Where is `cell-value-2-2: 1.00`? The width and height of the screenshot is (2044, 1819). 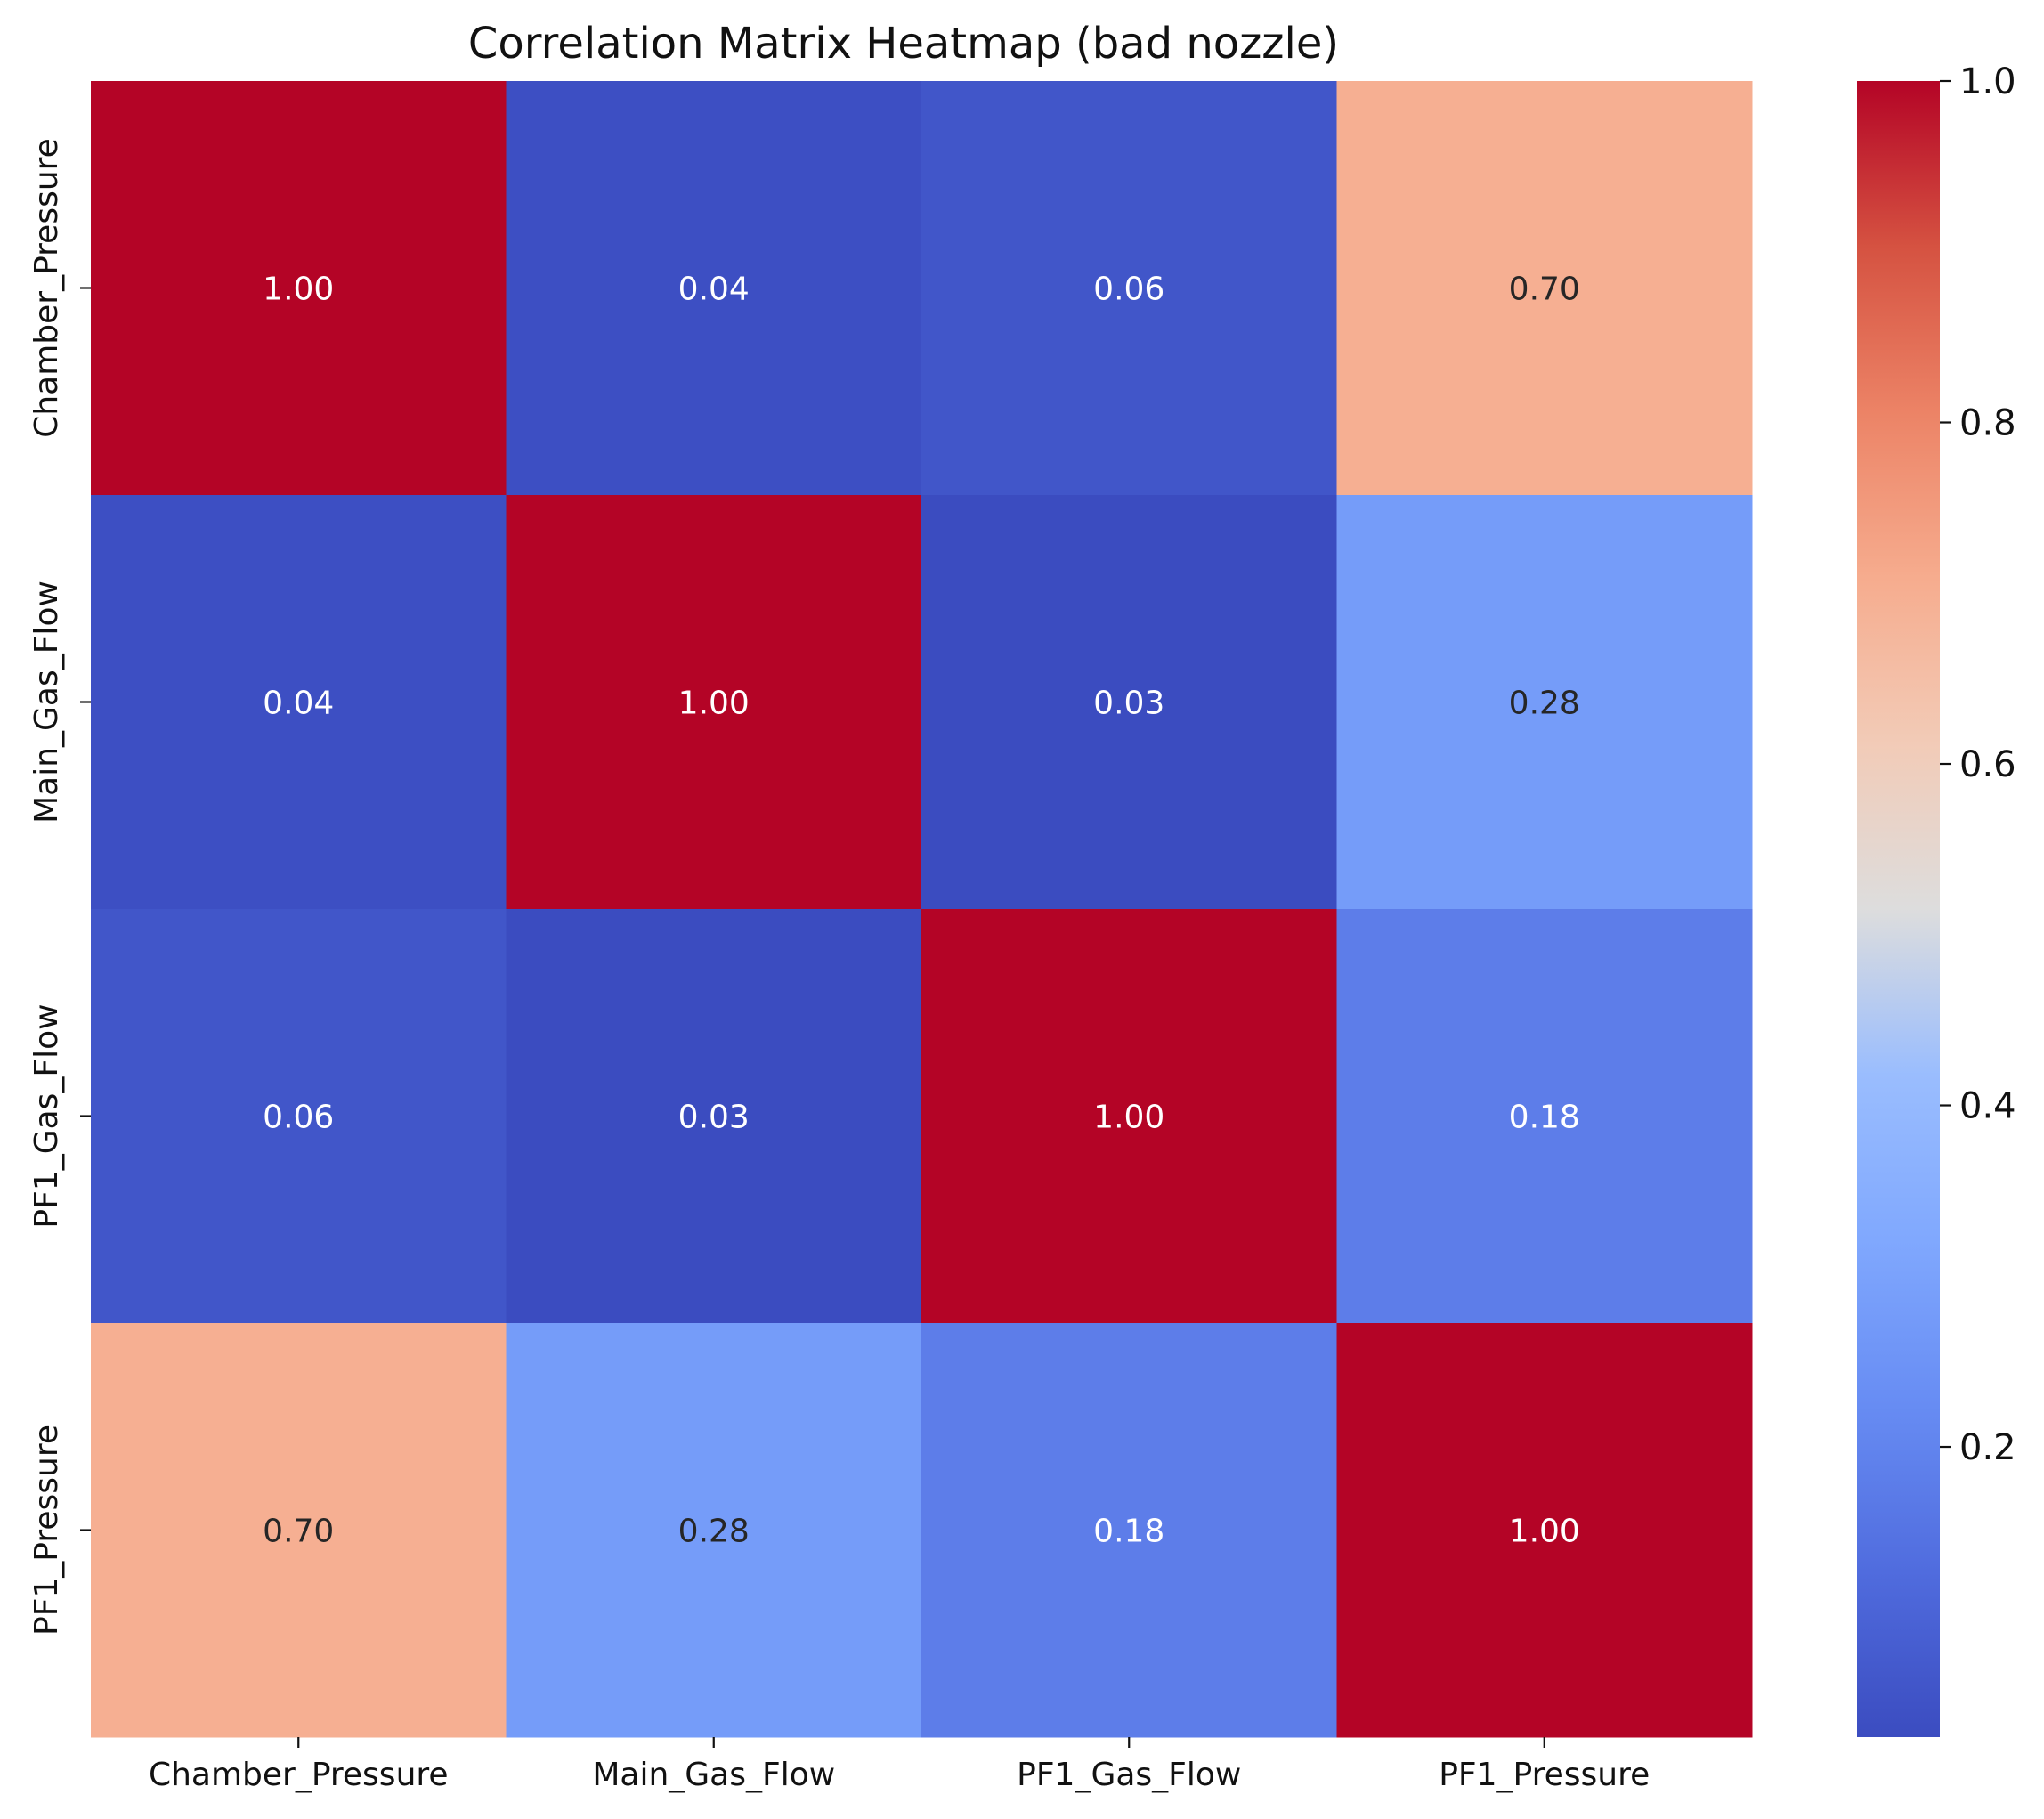 cell-value-2-2: 1.00 is located at coordinates (1129, 1118).